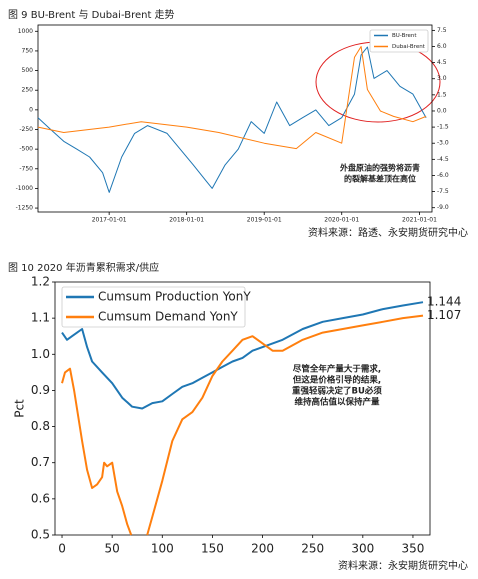  What do you see at coordinates (337, 391) in the screenshot?
I see `annotation: 重强轻弱决定了BU必须` at bounding box center [337, 391].